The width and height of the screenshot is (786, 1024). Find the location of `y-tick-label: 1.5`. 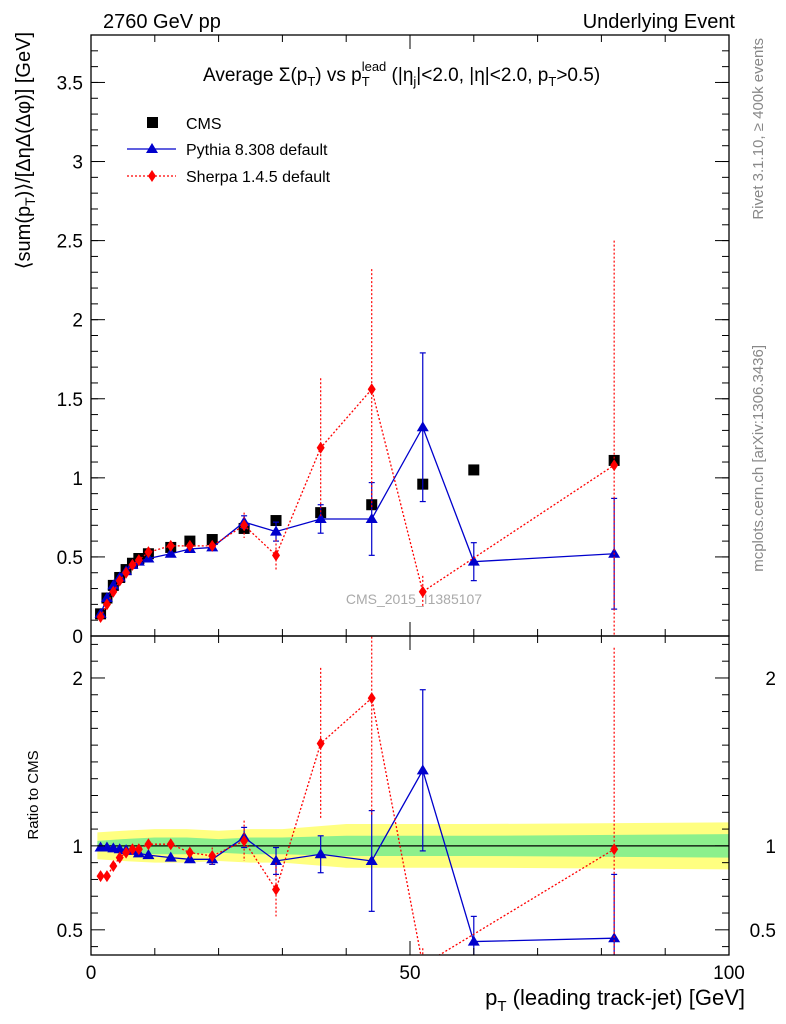

y-tick-label: 1.5 is located at coordinates (70, 400).